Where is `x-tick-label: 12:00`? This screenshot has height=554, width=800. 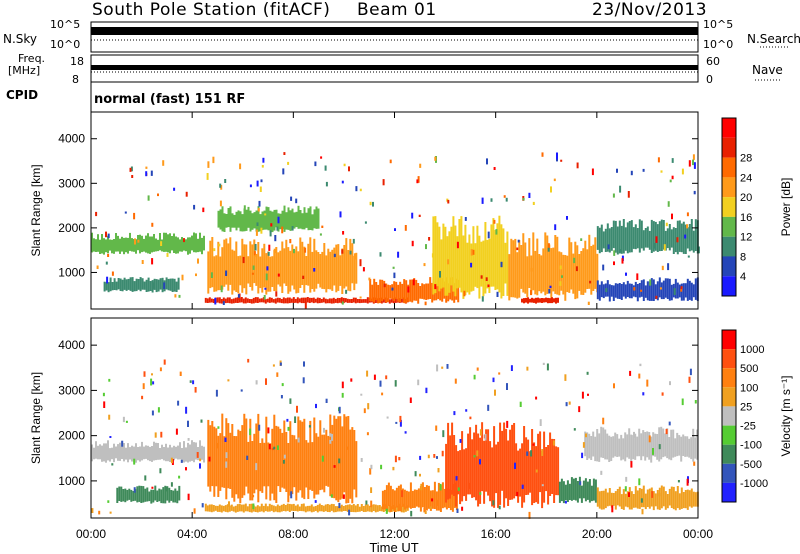
x-tick-label: 12:00 is located at coordinates (394, 534).